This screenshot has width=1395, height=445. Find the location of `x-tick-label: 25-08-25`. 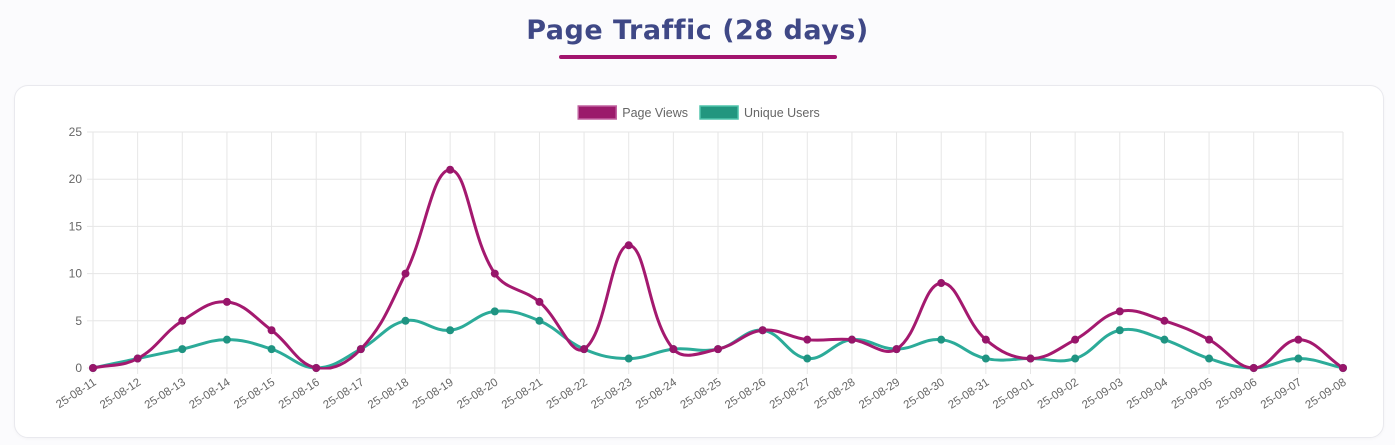

x-tick-label: 25-08-25 is located at coordinates (700, 393).